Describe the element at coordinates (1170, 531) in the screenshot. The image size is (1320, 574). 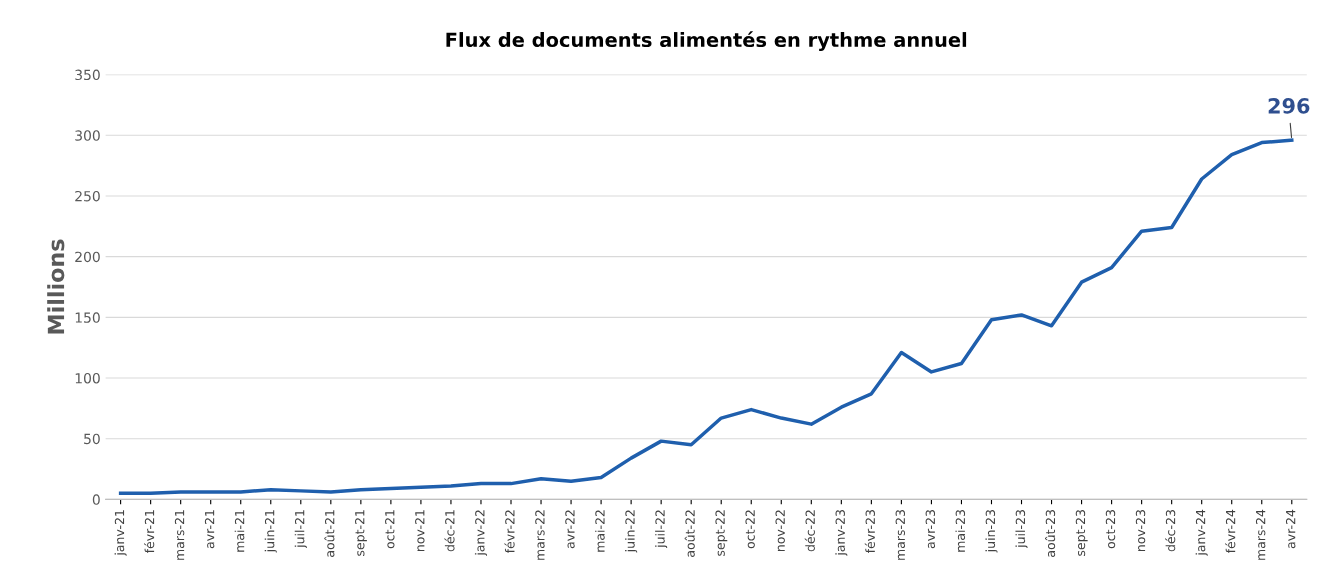
I see `x-tick-label: déc-23` at that location.